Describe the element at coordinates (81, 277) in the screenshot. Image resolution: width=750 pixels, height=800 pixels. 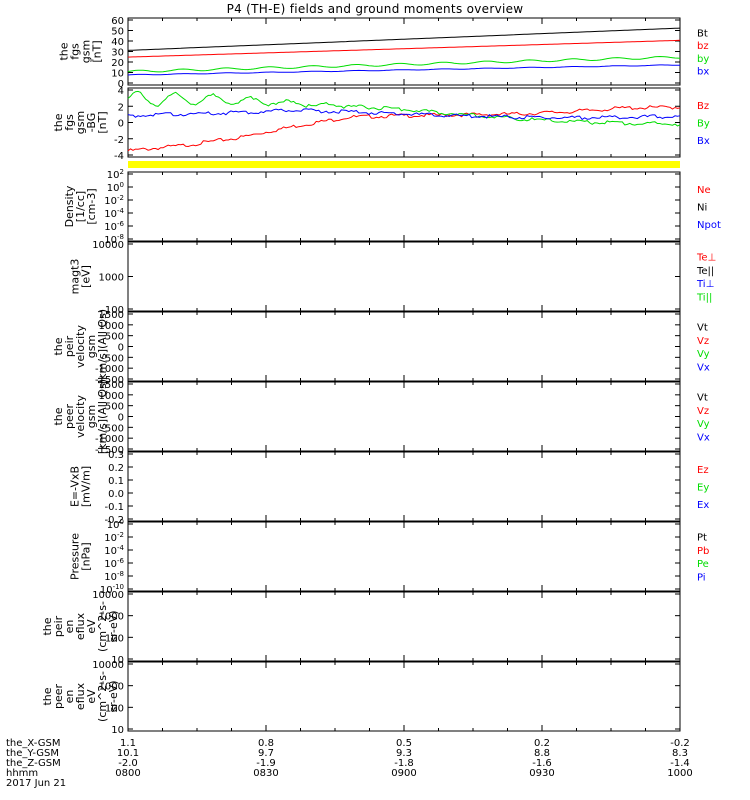
I see `panel-4-ylabel: magt3[eV]` at that location.